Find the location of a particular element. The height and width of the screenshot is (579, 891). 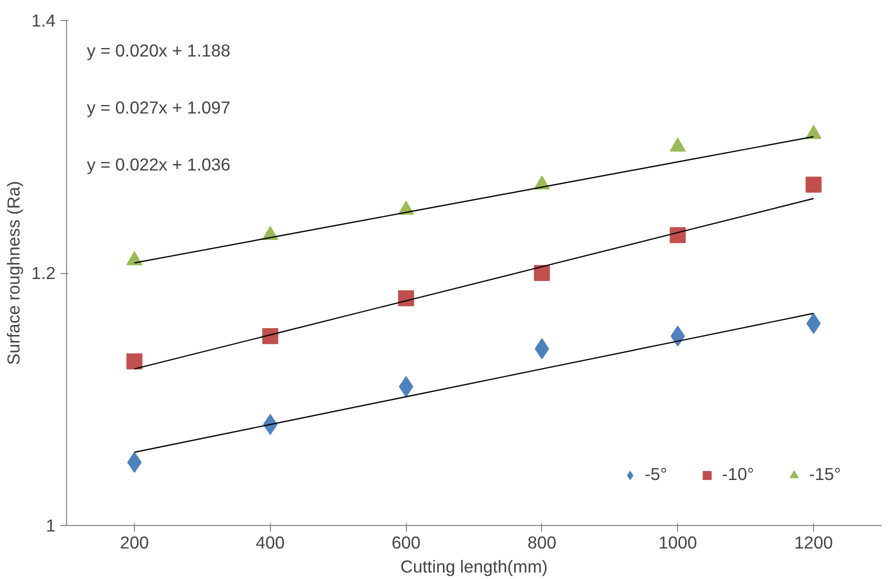

y-tick-label: 1.4 is located at coordinates (43, 20).